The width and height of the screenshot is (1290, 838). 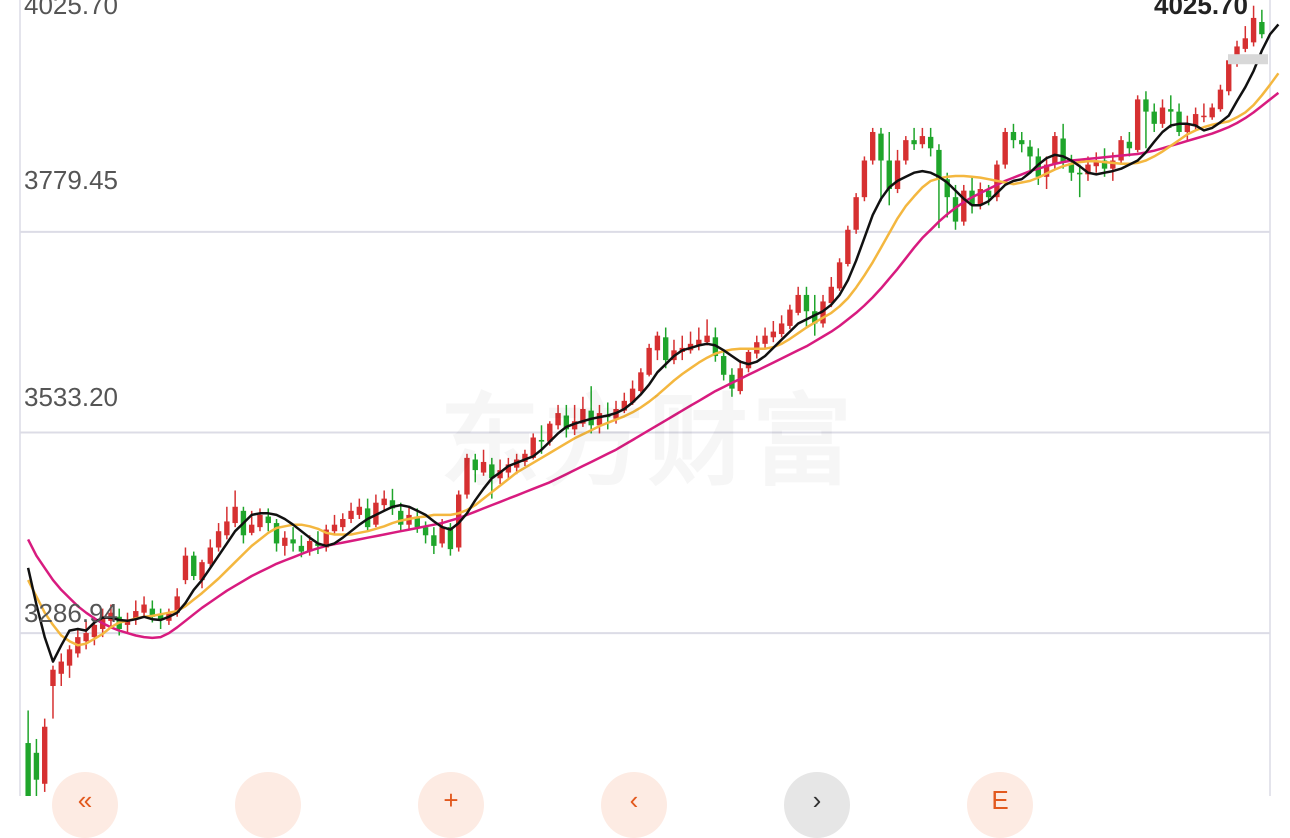 What do you see at coordinates (85, 805) in the screenshot?
I see `double-left-arrow-icon: «` at bounding box center [85, 805].